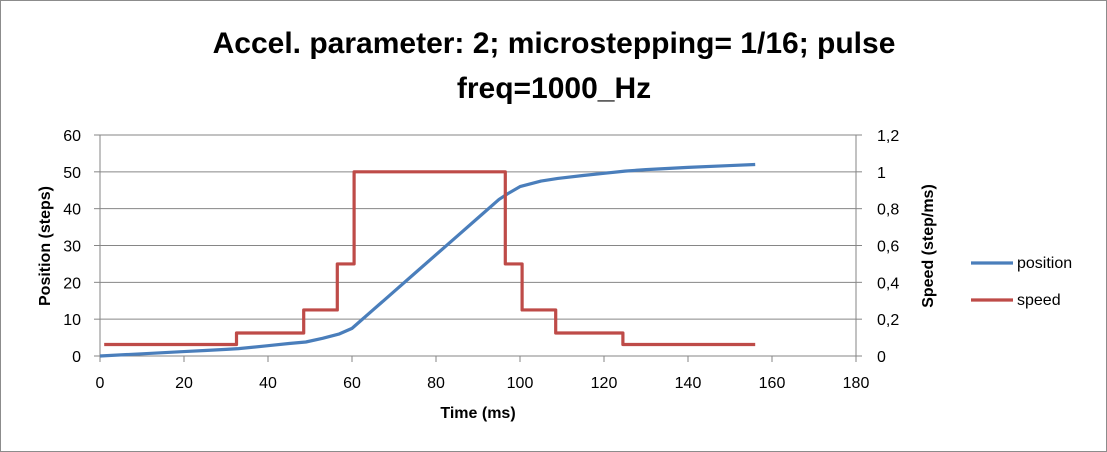 The image size is (1107, 452). What do you see at coordinates (888, 283) in the screenshot?
I see `y2-tick-label: 0,4` at bounding box center [888, 283].